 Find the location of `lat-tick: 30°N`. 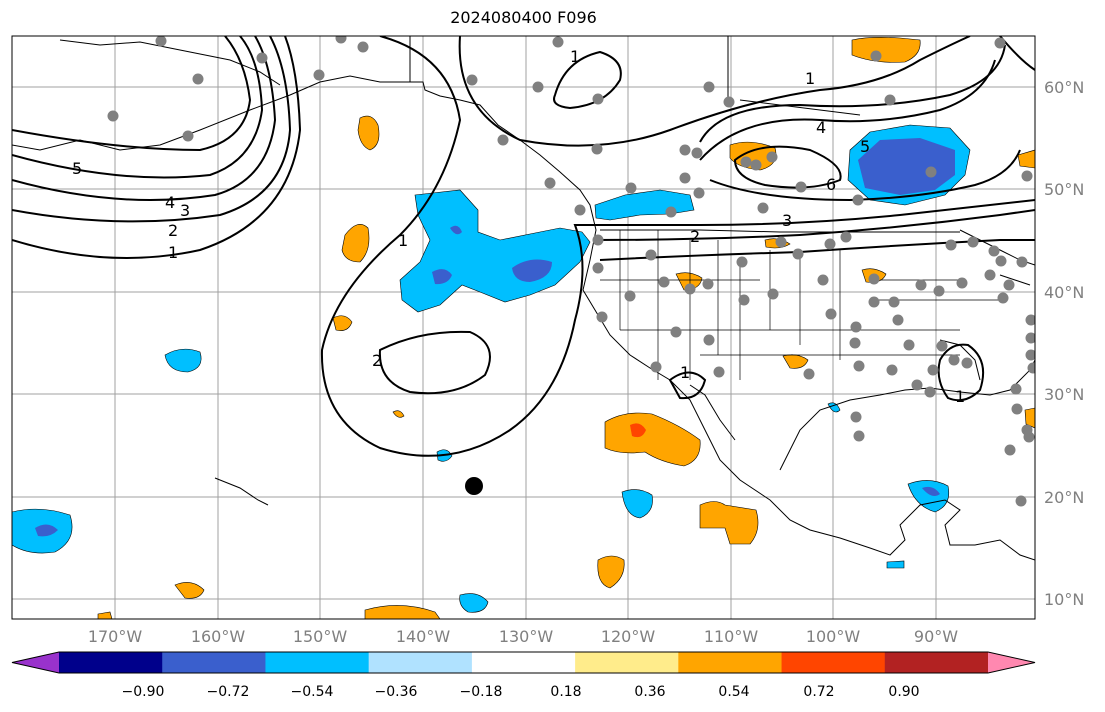

lat-tick: 30°N is located at coordinates (1064, 394).